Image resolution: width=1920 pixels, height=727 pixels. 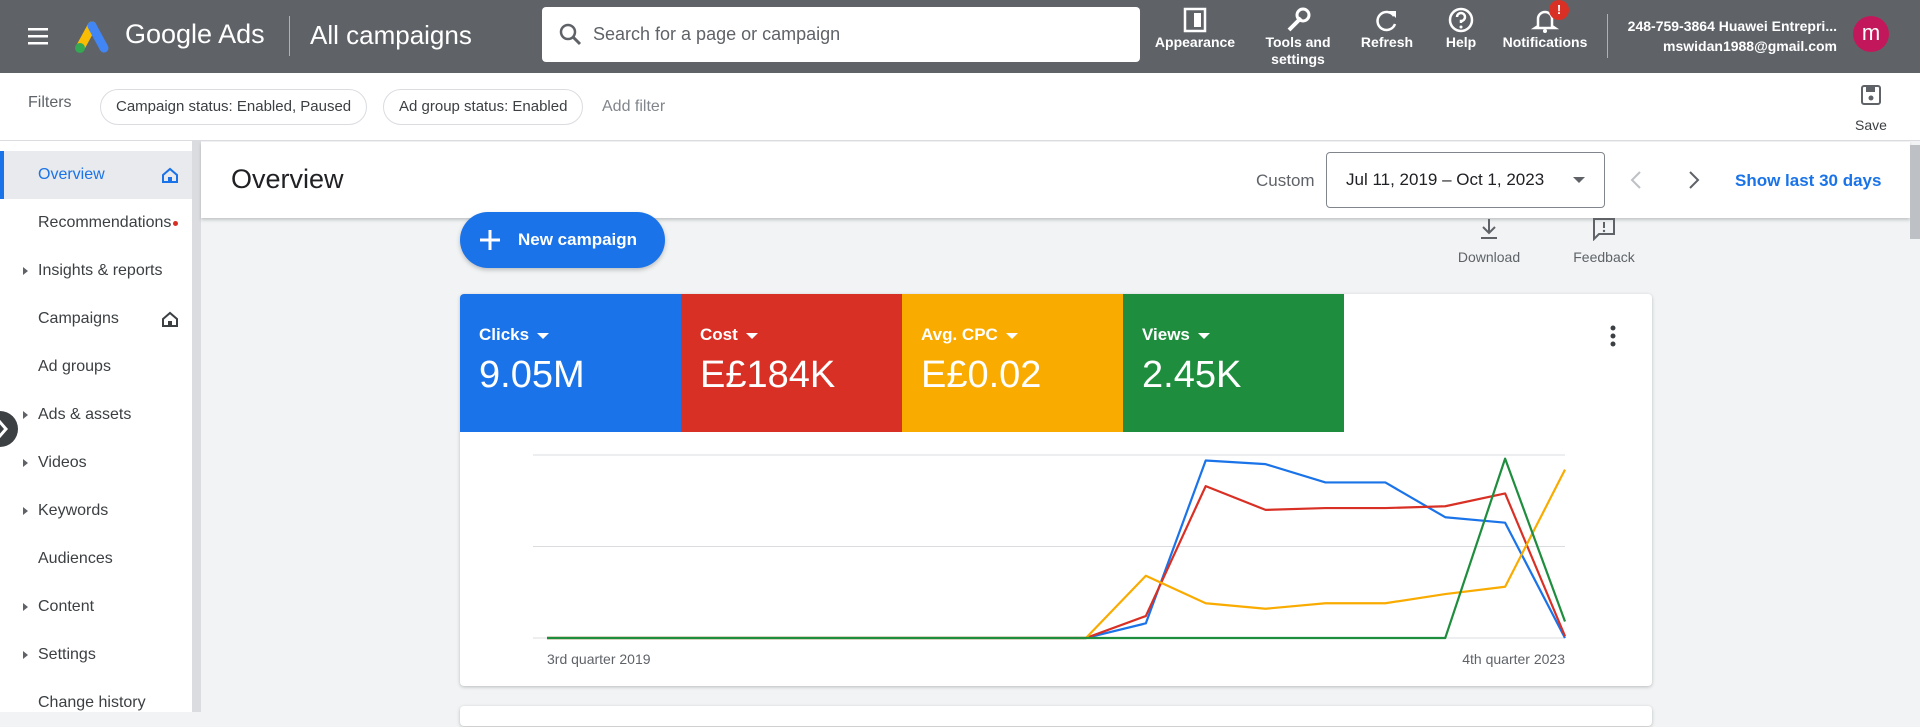 I want to click on save-button: Save, so click(x=1871, y=108).